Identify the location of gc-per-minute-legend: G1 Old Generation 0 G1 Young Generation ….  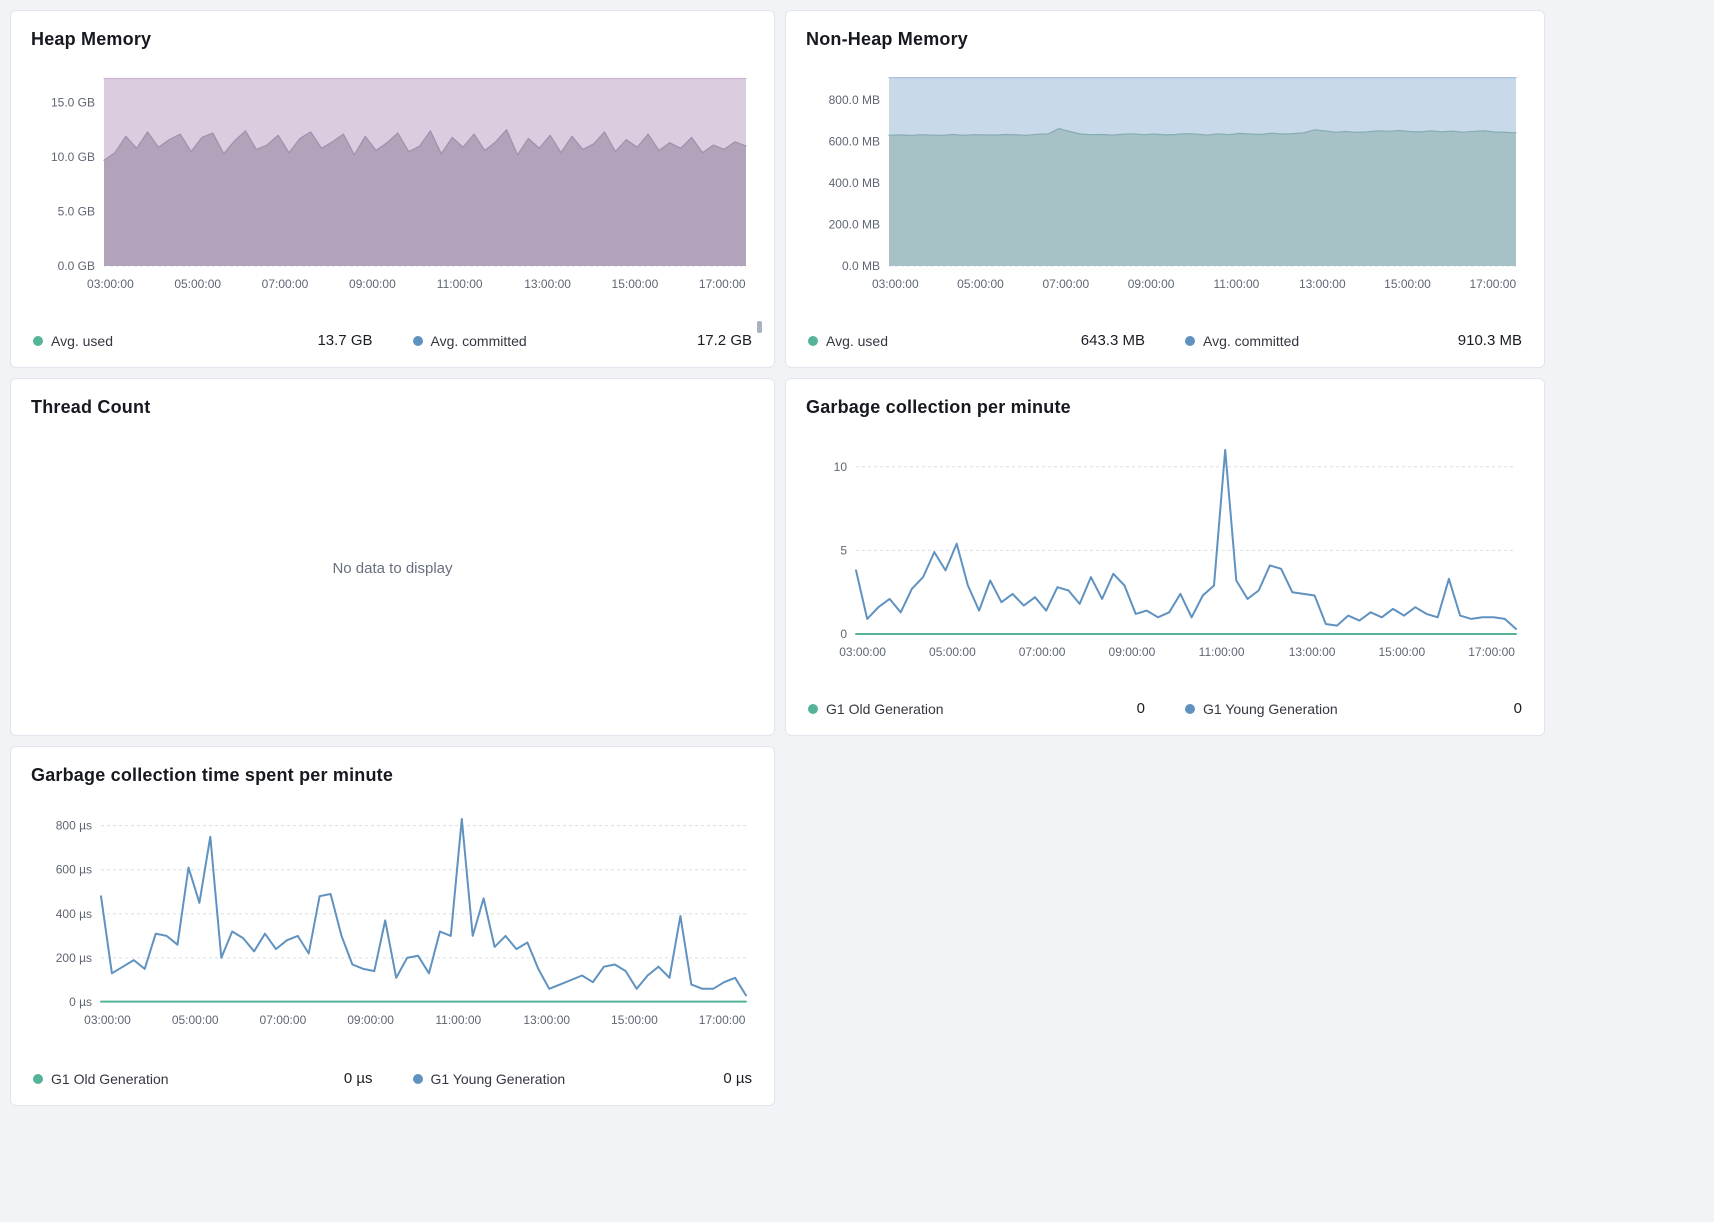
(1165, 708).